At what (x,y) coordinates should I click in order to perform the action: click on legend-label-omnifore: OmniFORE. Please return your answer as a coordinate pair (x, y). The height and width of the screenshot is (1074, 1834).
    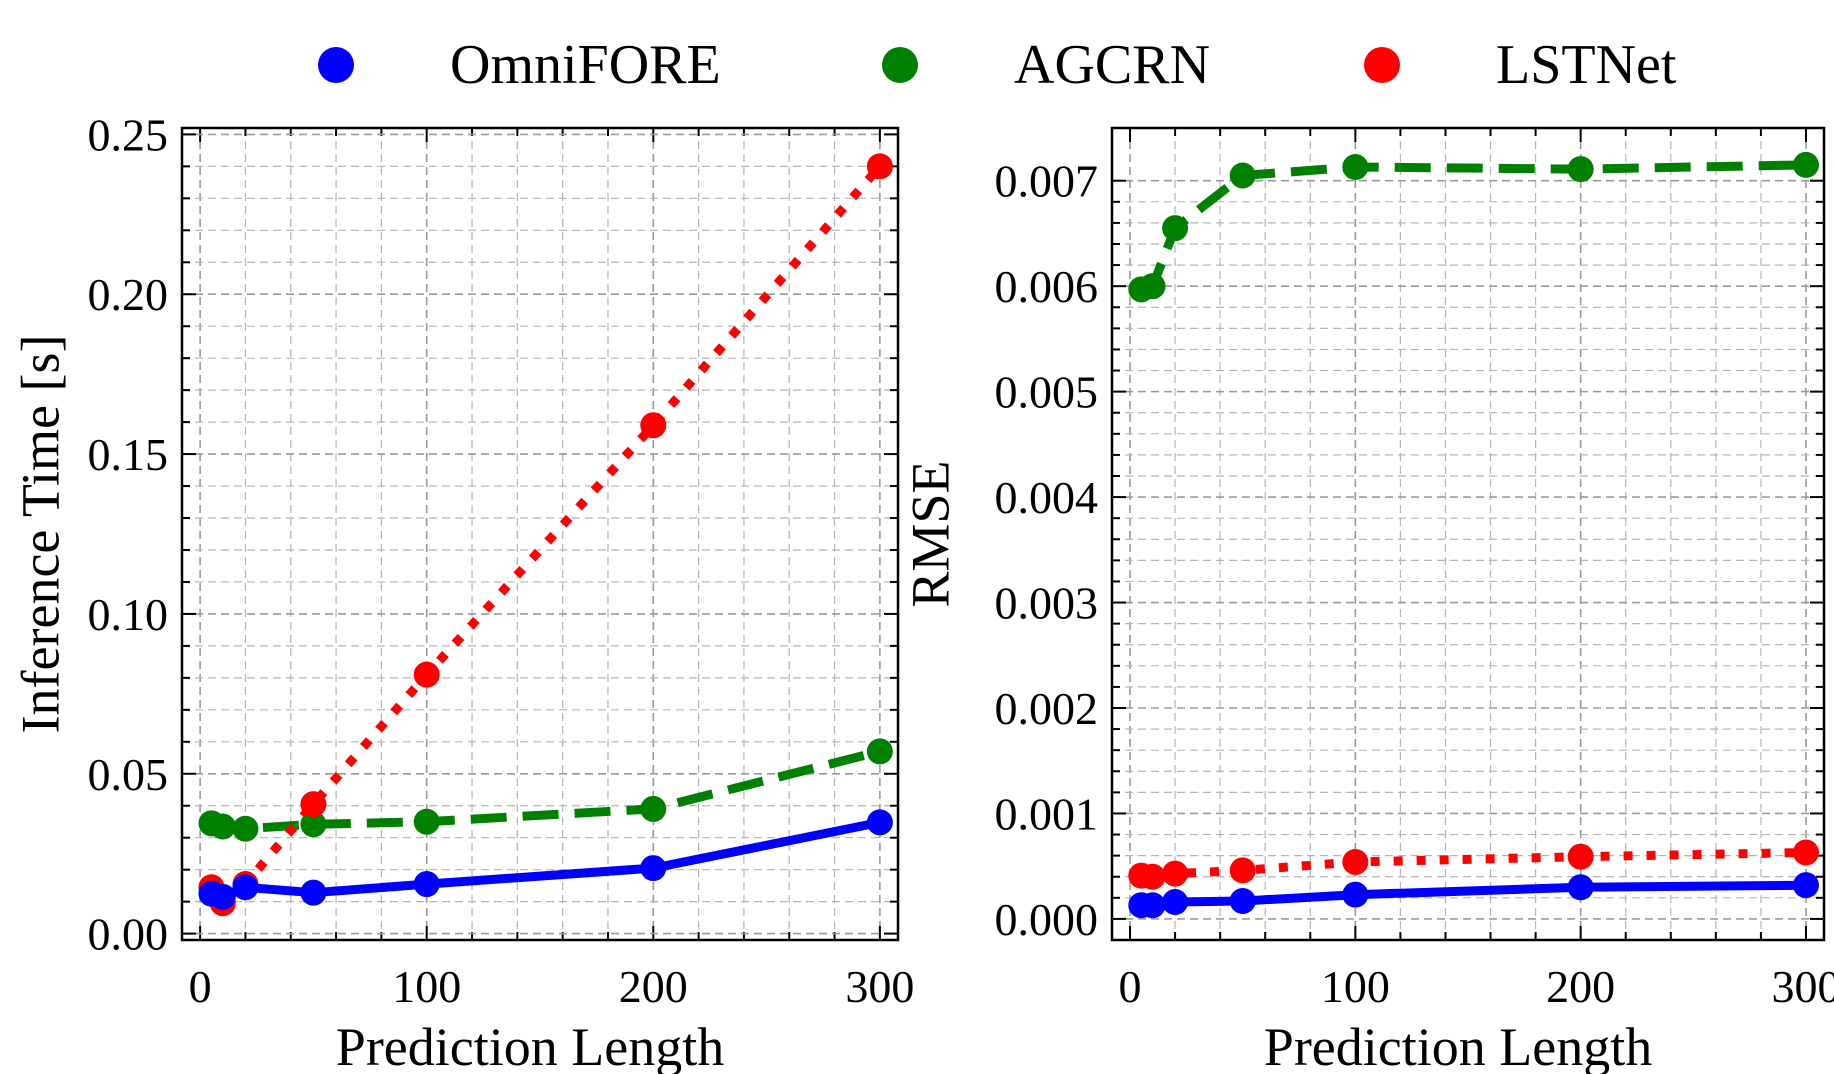
    Looking at the image, I should click on (585, 65).